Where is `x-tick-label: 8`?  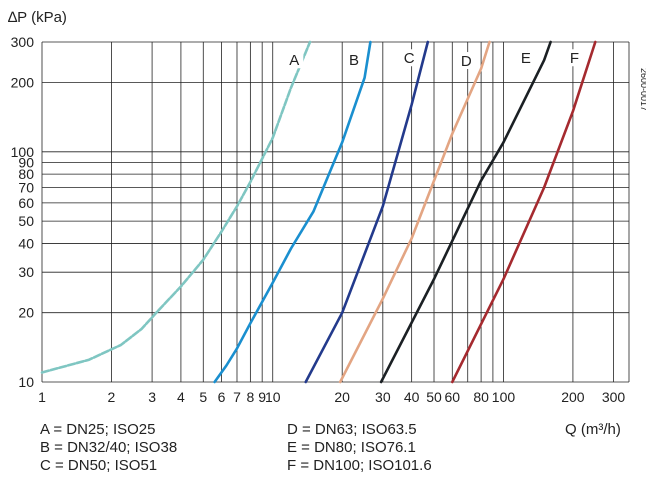 x-tick-label: 8 is located at coordinates (250, 397).